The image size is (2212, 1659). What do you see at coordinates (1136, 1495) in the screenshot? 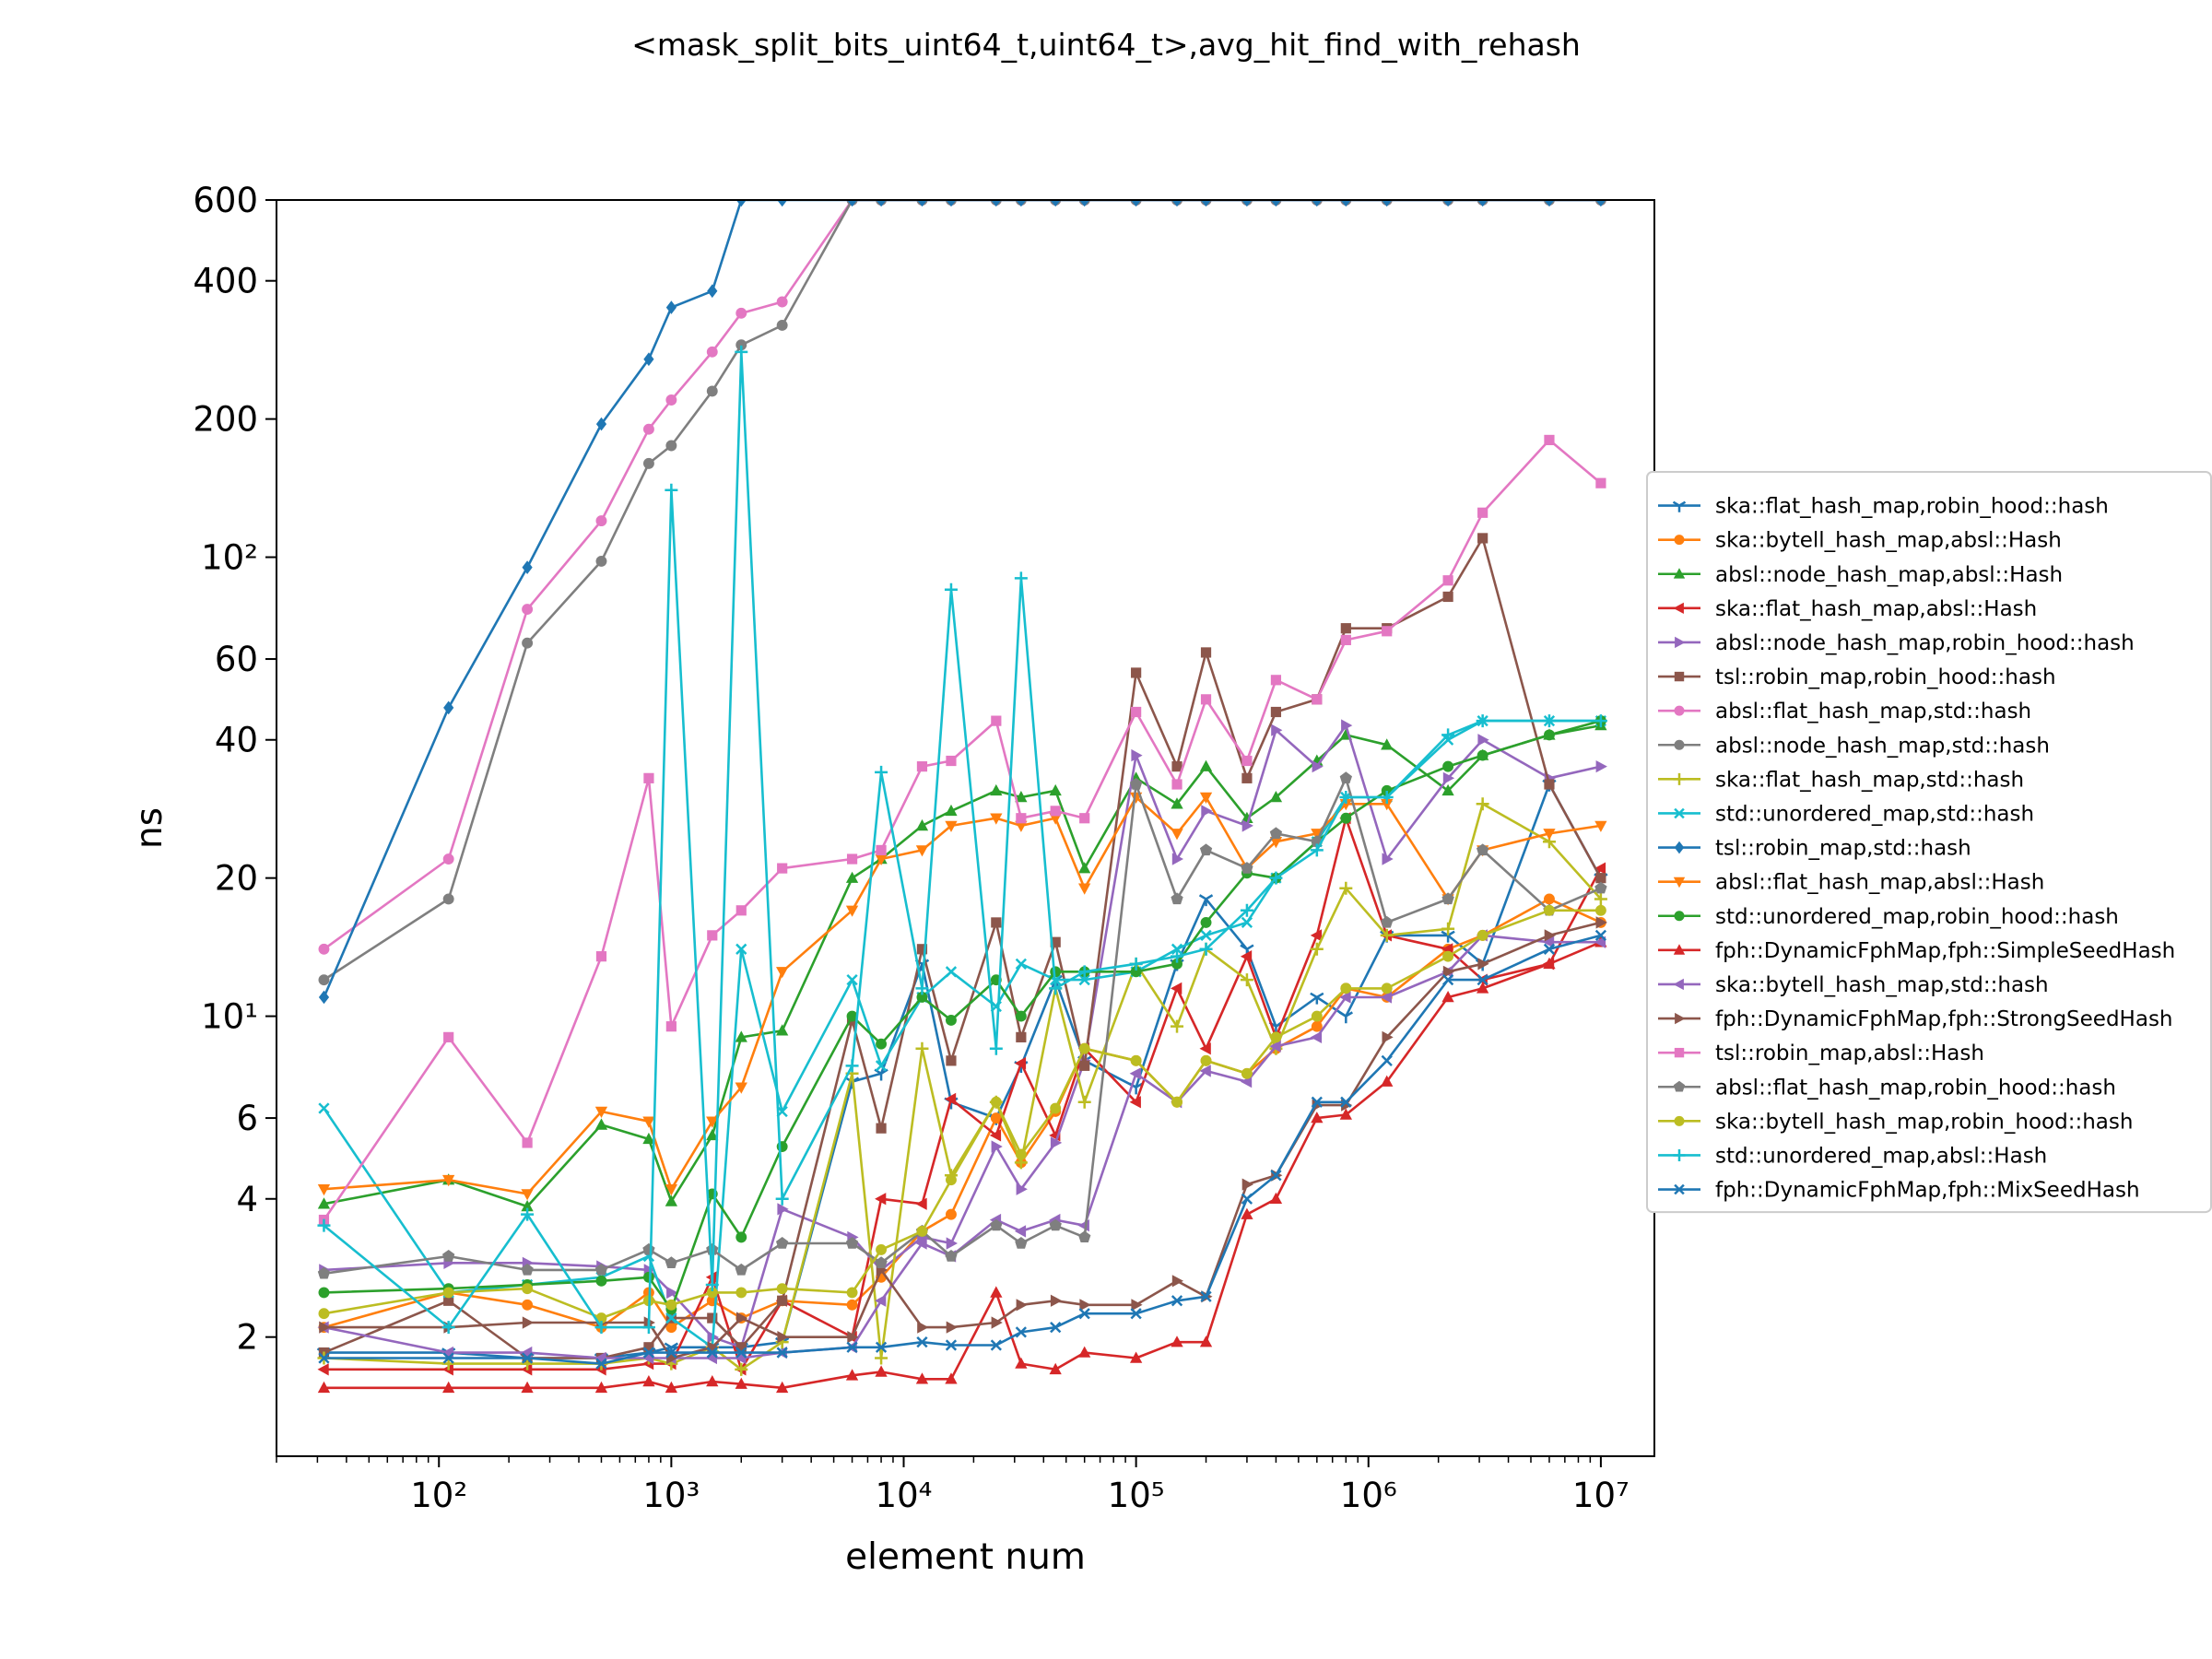
I see `x-tick-label: 10⁵` at bounding box center [1136, 1495].